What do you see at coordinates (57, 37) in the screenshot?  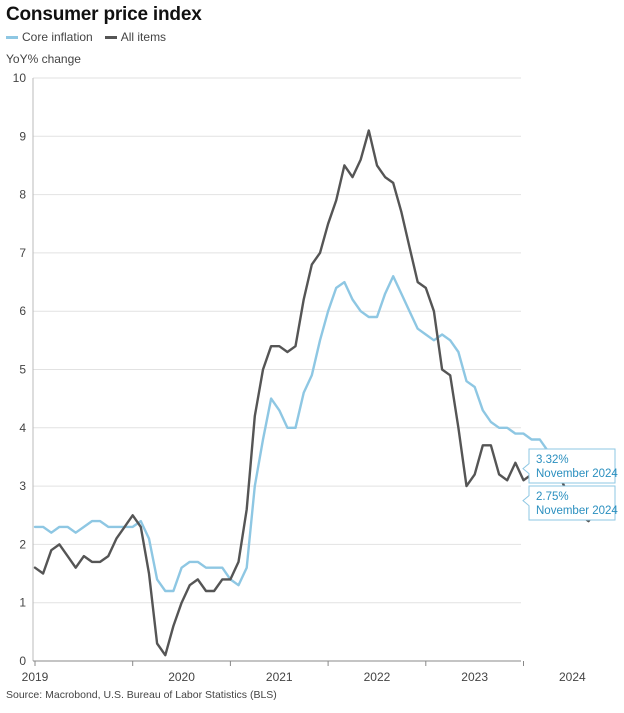 I see `legend-label-core: Core inflation` at bounding box center [57, 37].